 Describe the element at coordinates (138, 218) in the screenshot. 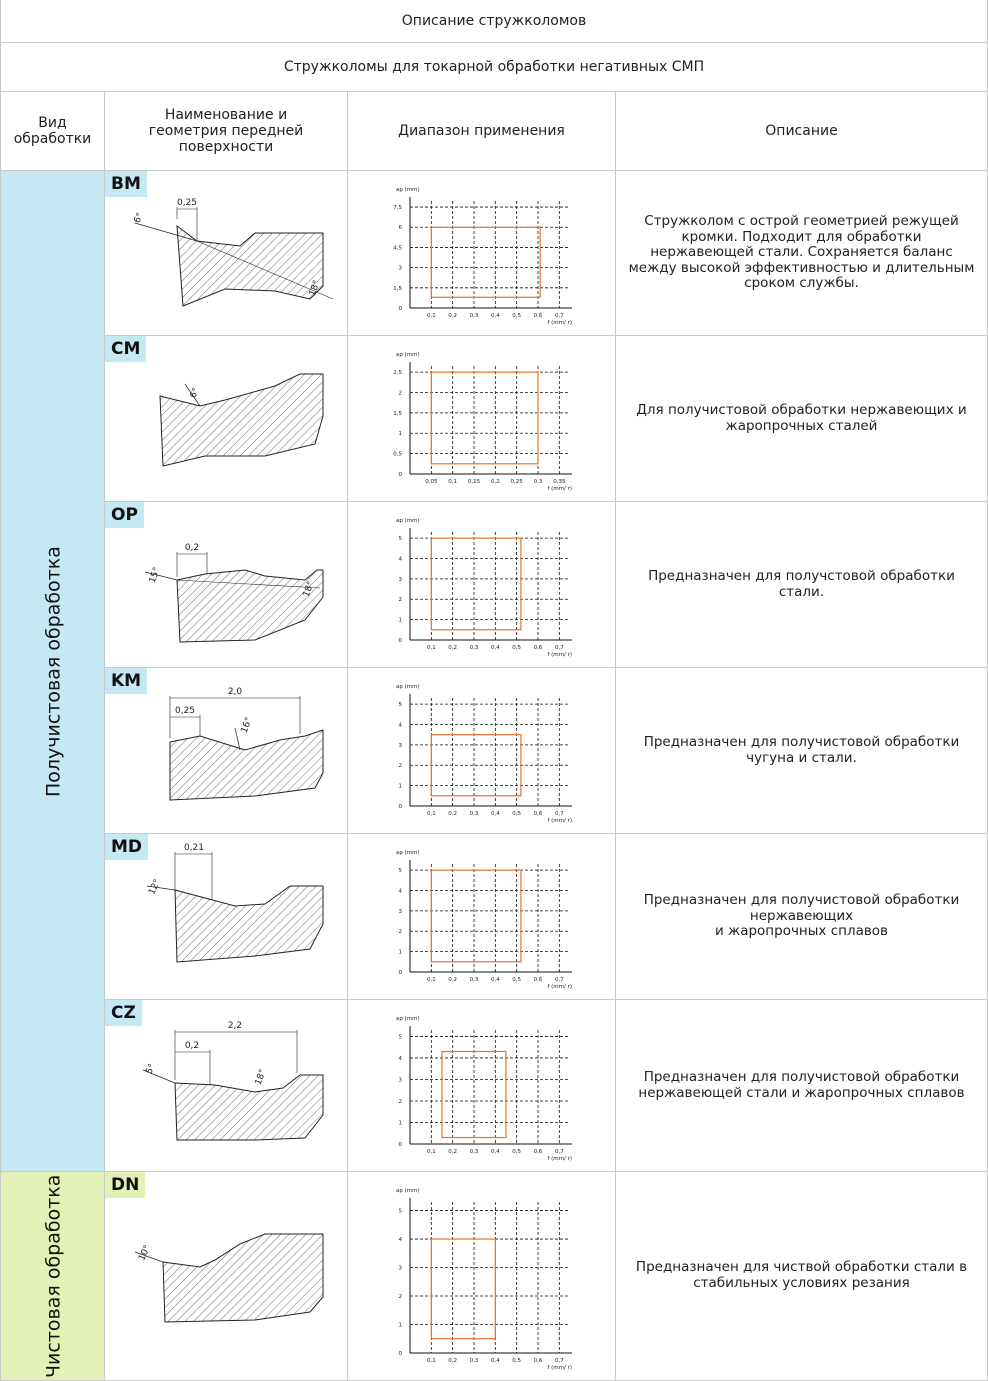

I see `dimension-label: 6°` at that location.